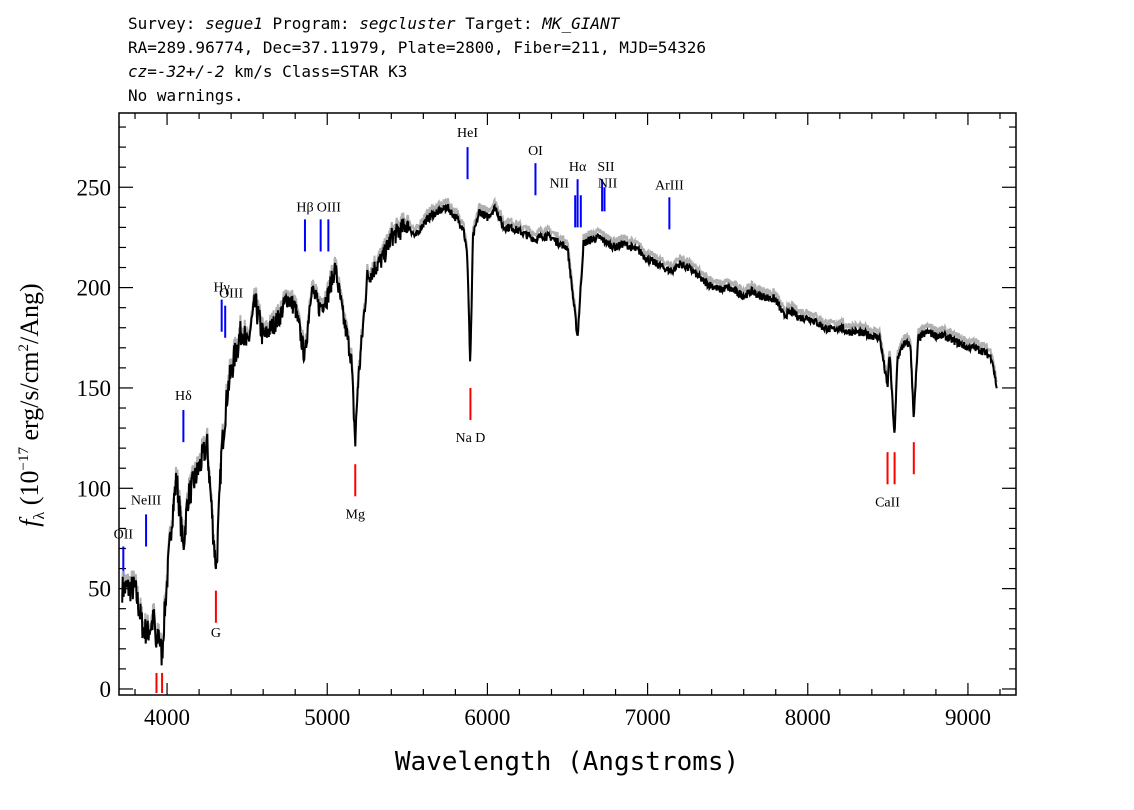 The height and width of the screenshot is (810, 1134). I want to click on survey-label: Survey:, so click(162, 23).